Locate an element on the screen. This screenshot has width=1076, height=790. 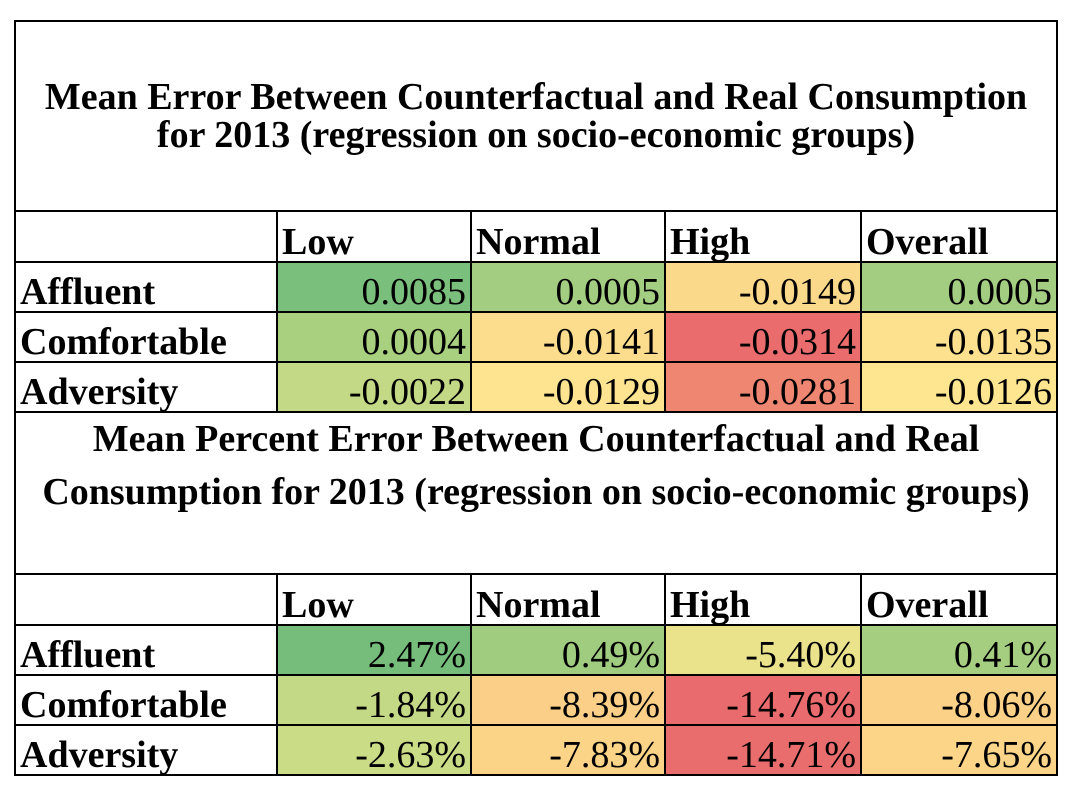
cell-value: -7.65% is located at coordinates (959, 750).